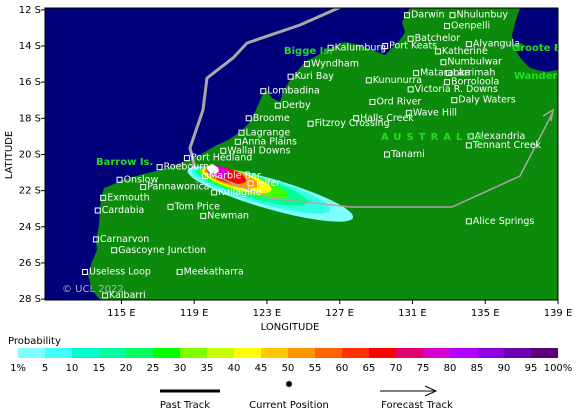 The height and width of the screenshot is (420, 580). What do you see at coordinates (477, 368) in the screenshot?
I see `colorbar-label: 85` at bounding box center [477, 368].